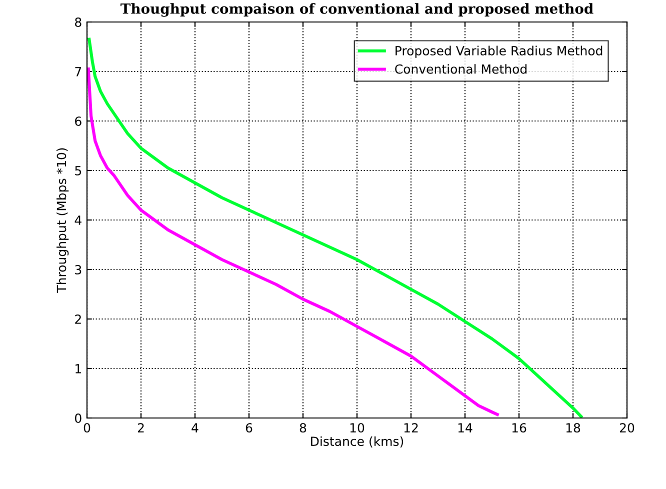  What do you see at coordinates (87, 428) in the screenshot?
I see `x-tick-label: 0` at bounding box center [87, 428].